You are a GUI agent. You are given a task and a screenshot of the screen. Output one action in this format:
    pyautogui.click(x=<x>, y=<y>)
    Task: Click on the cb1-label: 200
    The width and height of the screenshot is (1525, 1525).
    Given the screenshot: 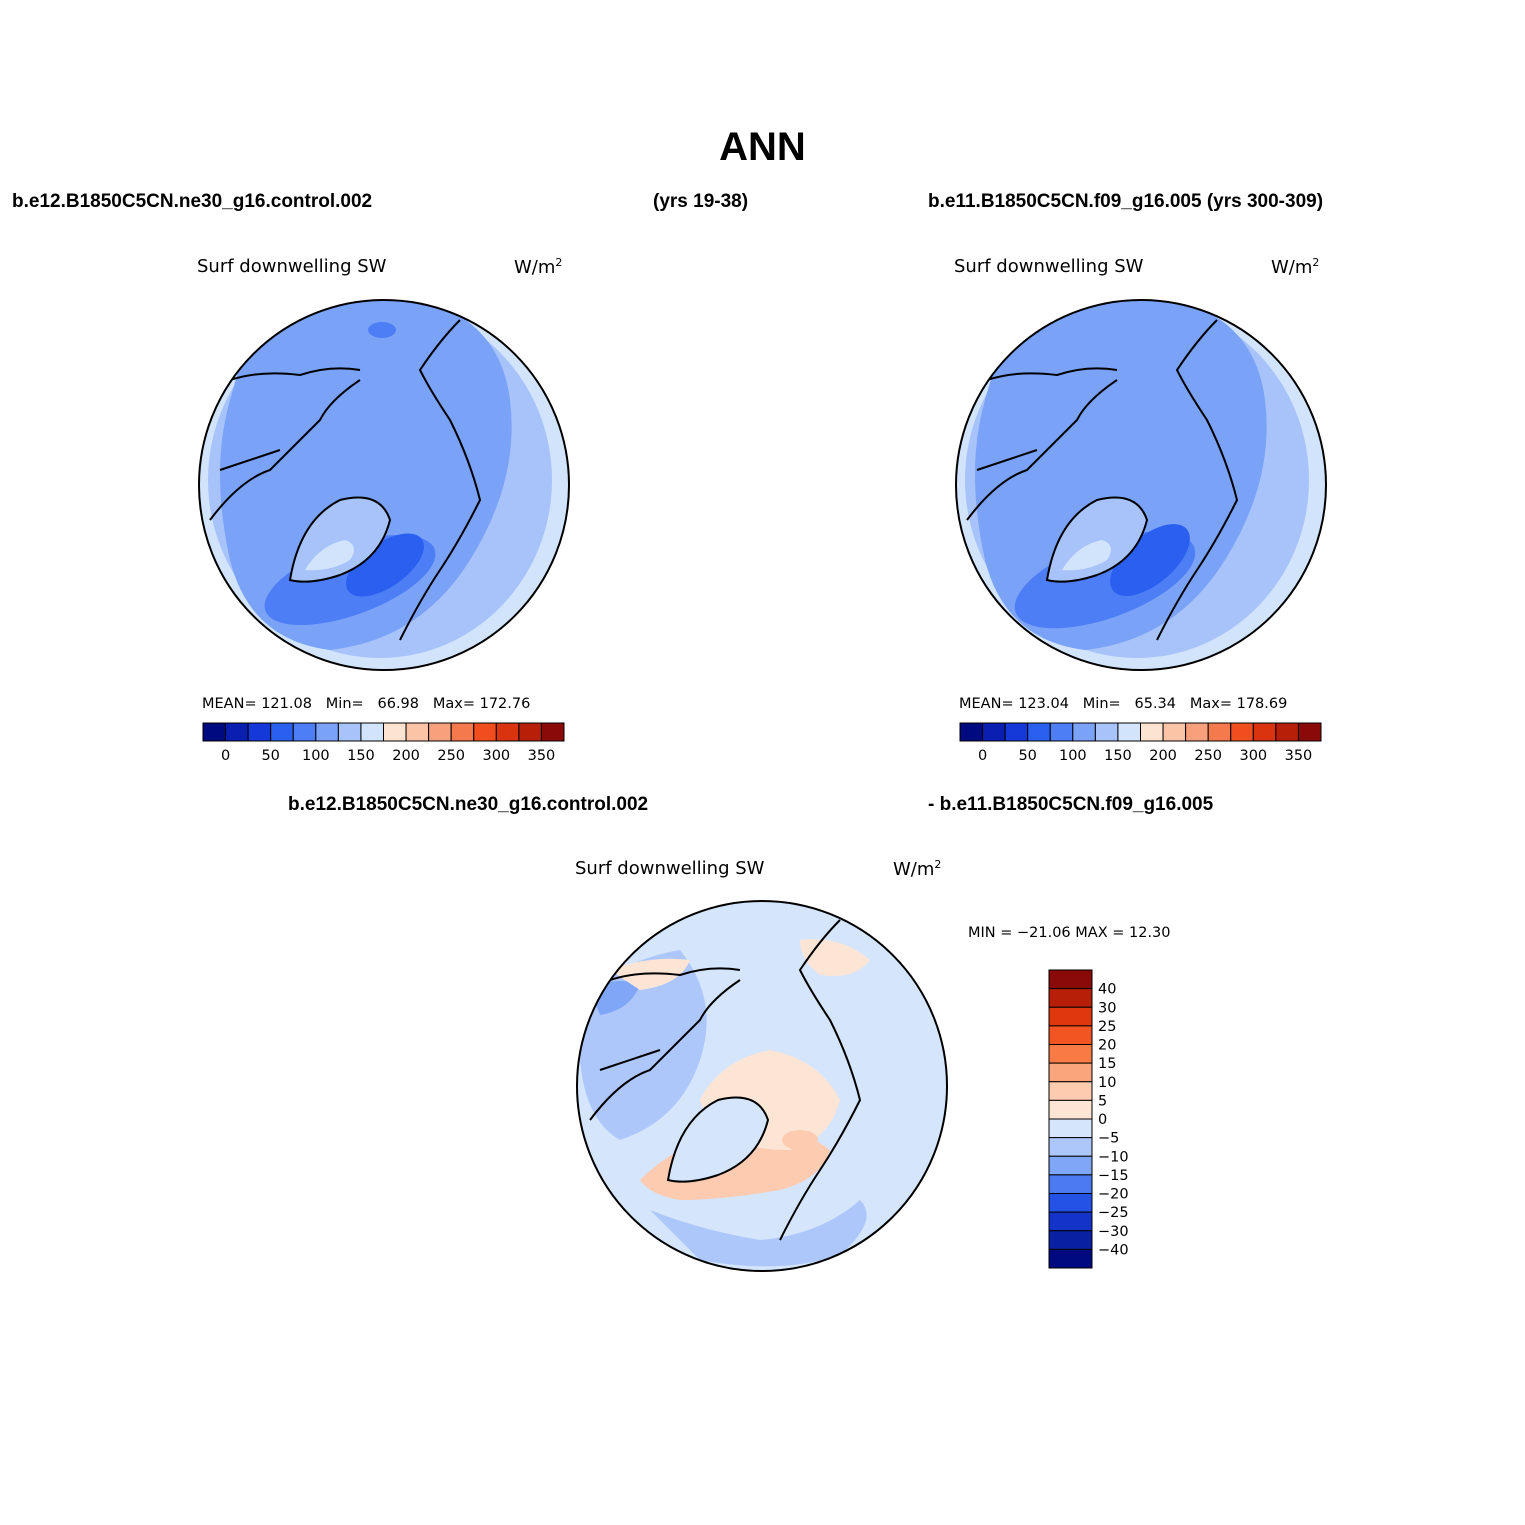 What is the action you would take?
    pyautogui.click(x=406, y=756)
    